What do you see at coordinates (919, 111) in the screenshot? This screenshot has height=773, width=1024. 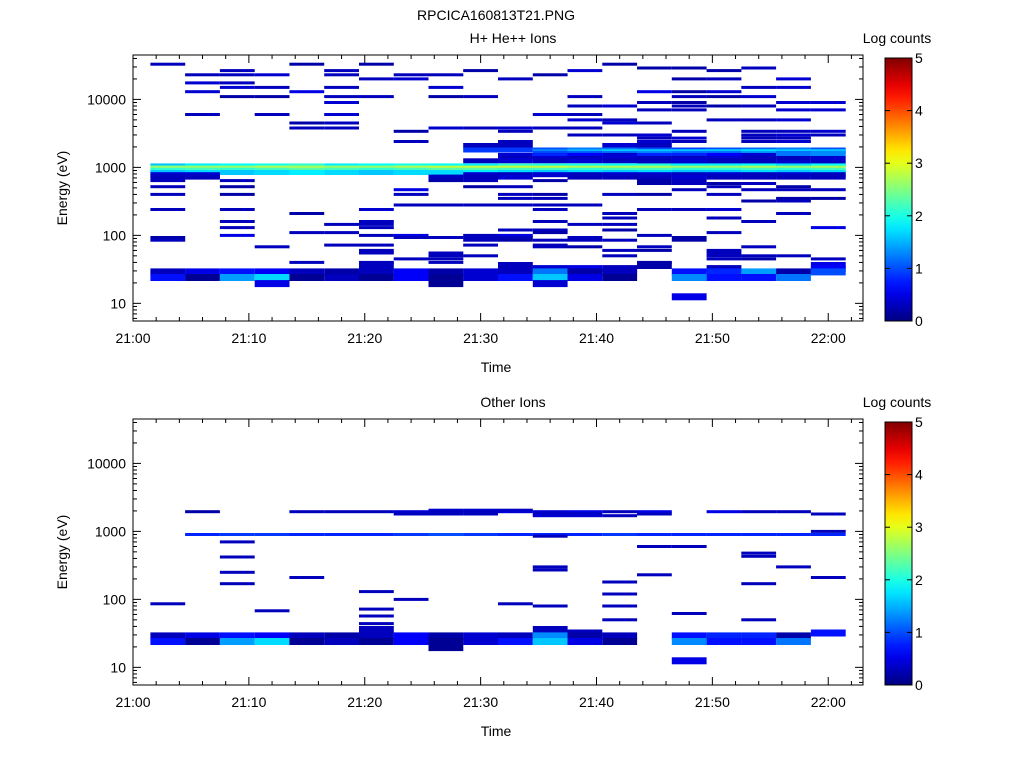 I see `colorbar-tick-label: 4` at bounding box center [919, 111].